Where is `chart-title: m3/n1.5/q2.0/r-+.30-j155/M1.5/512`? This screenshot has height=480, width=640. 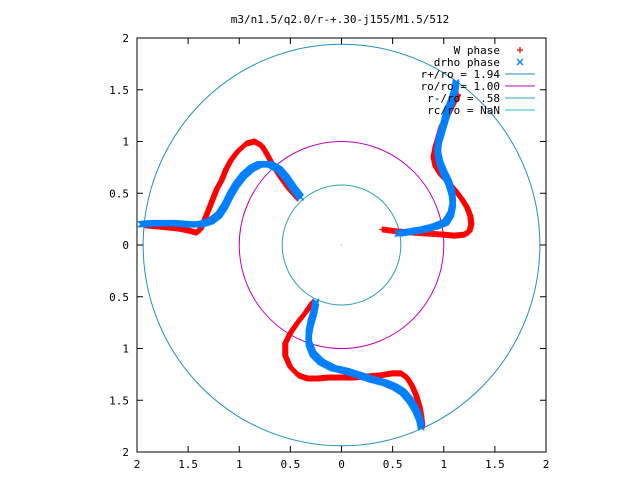
chart-title: m3/n1.5/q2.0/r-+.30-j155/M1.5/512 is located at coordinates (340, 19).